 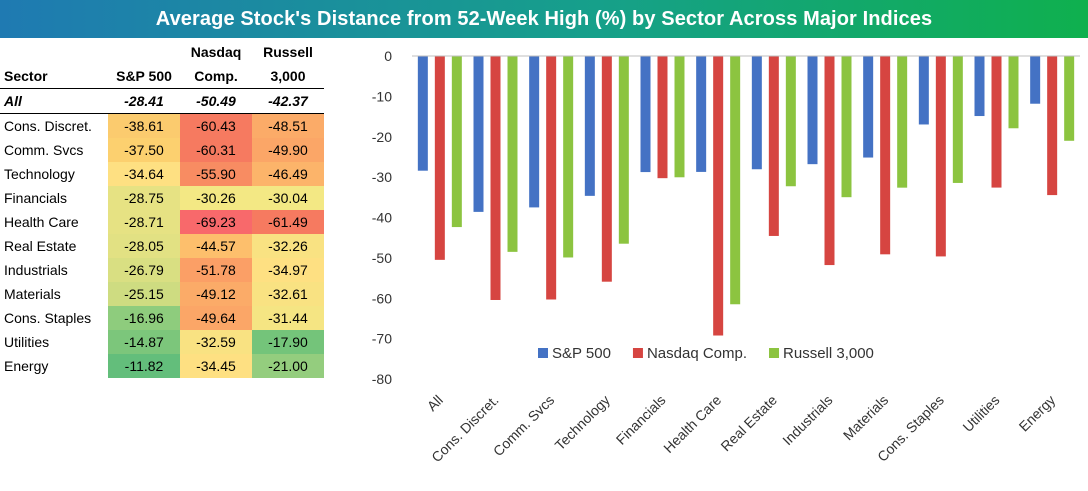 What do you see at coordinates (388, 56) in the screenshot?
I see `y-tick-label: 0` at bounding box center [388, 56].